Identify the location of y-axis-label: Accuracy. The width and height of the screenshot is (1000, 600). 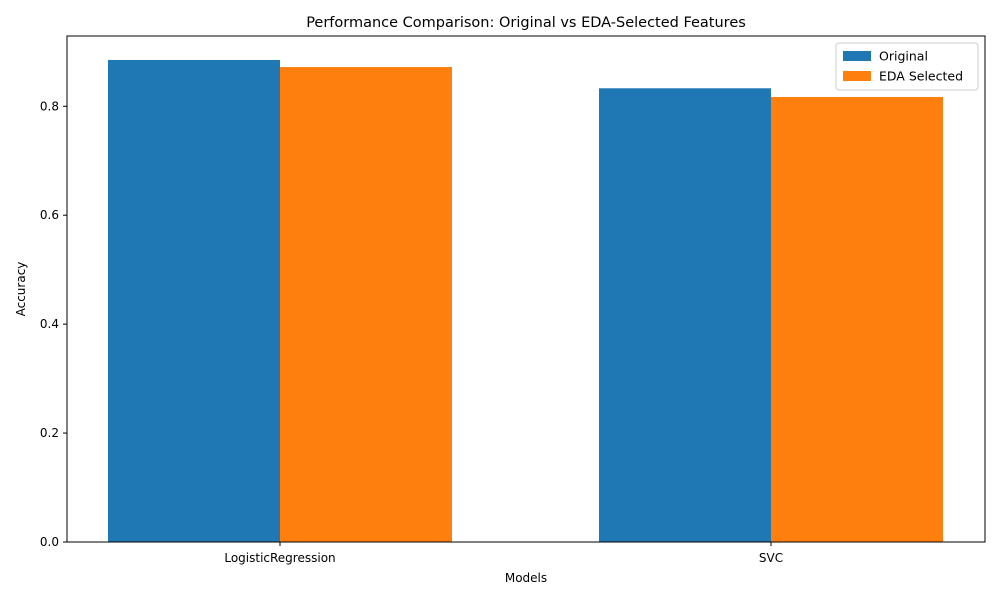
(21, 289).